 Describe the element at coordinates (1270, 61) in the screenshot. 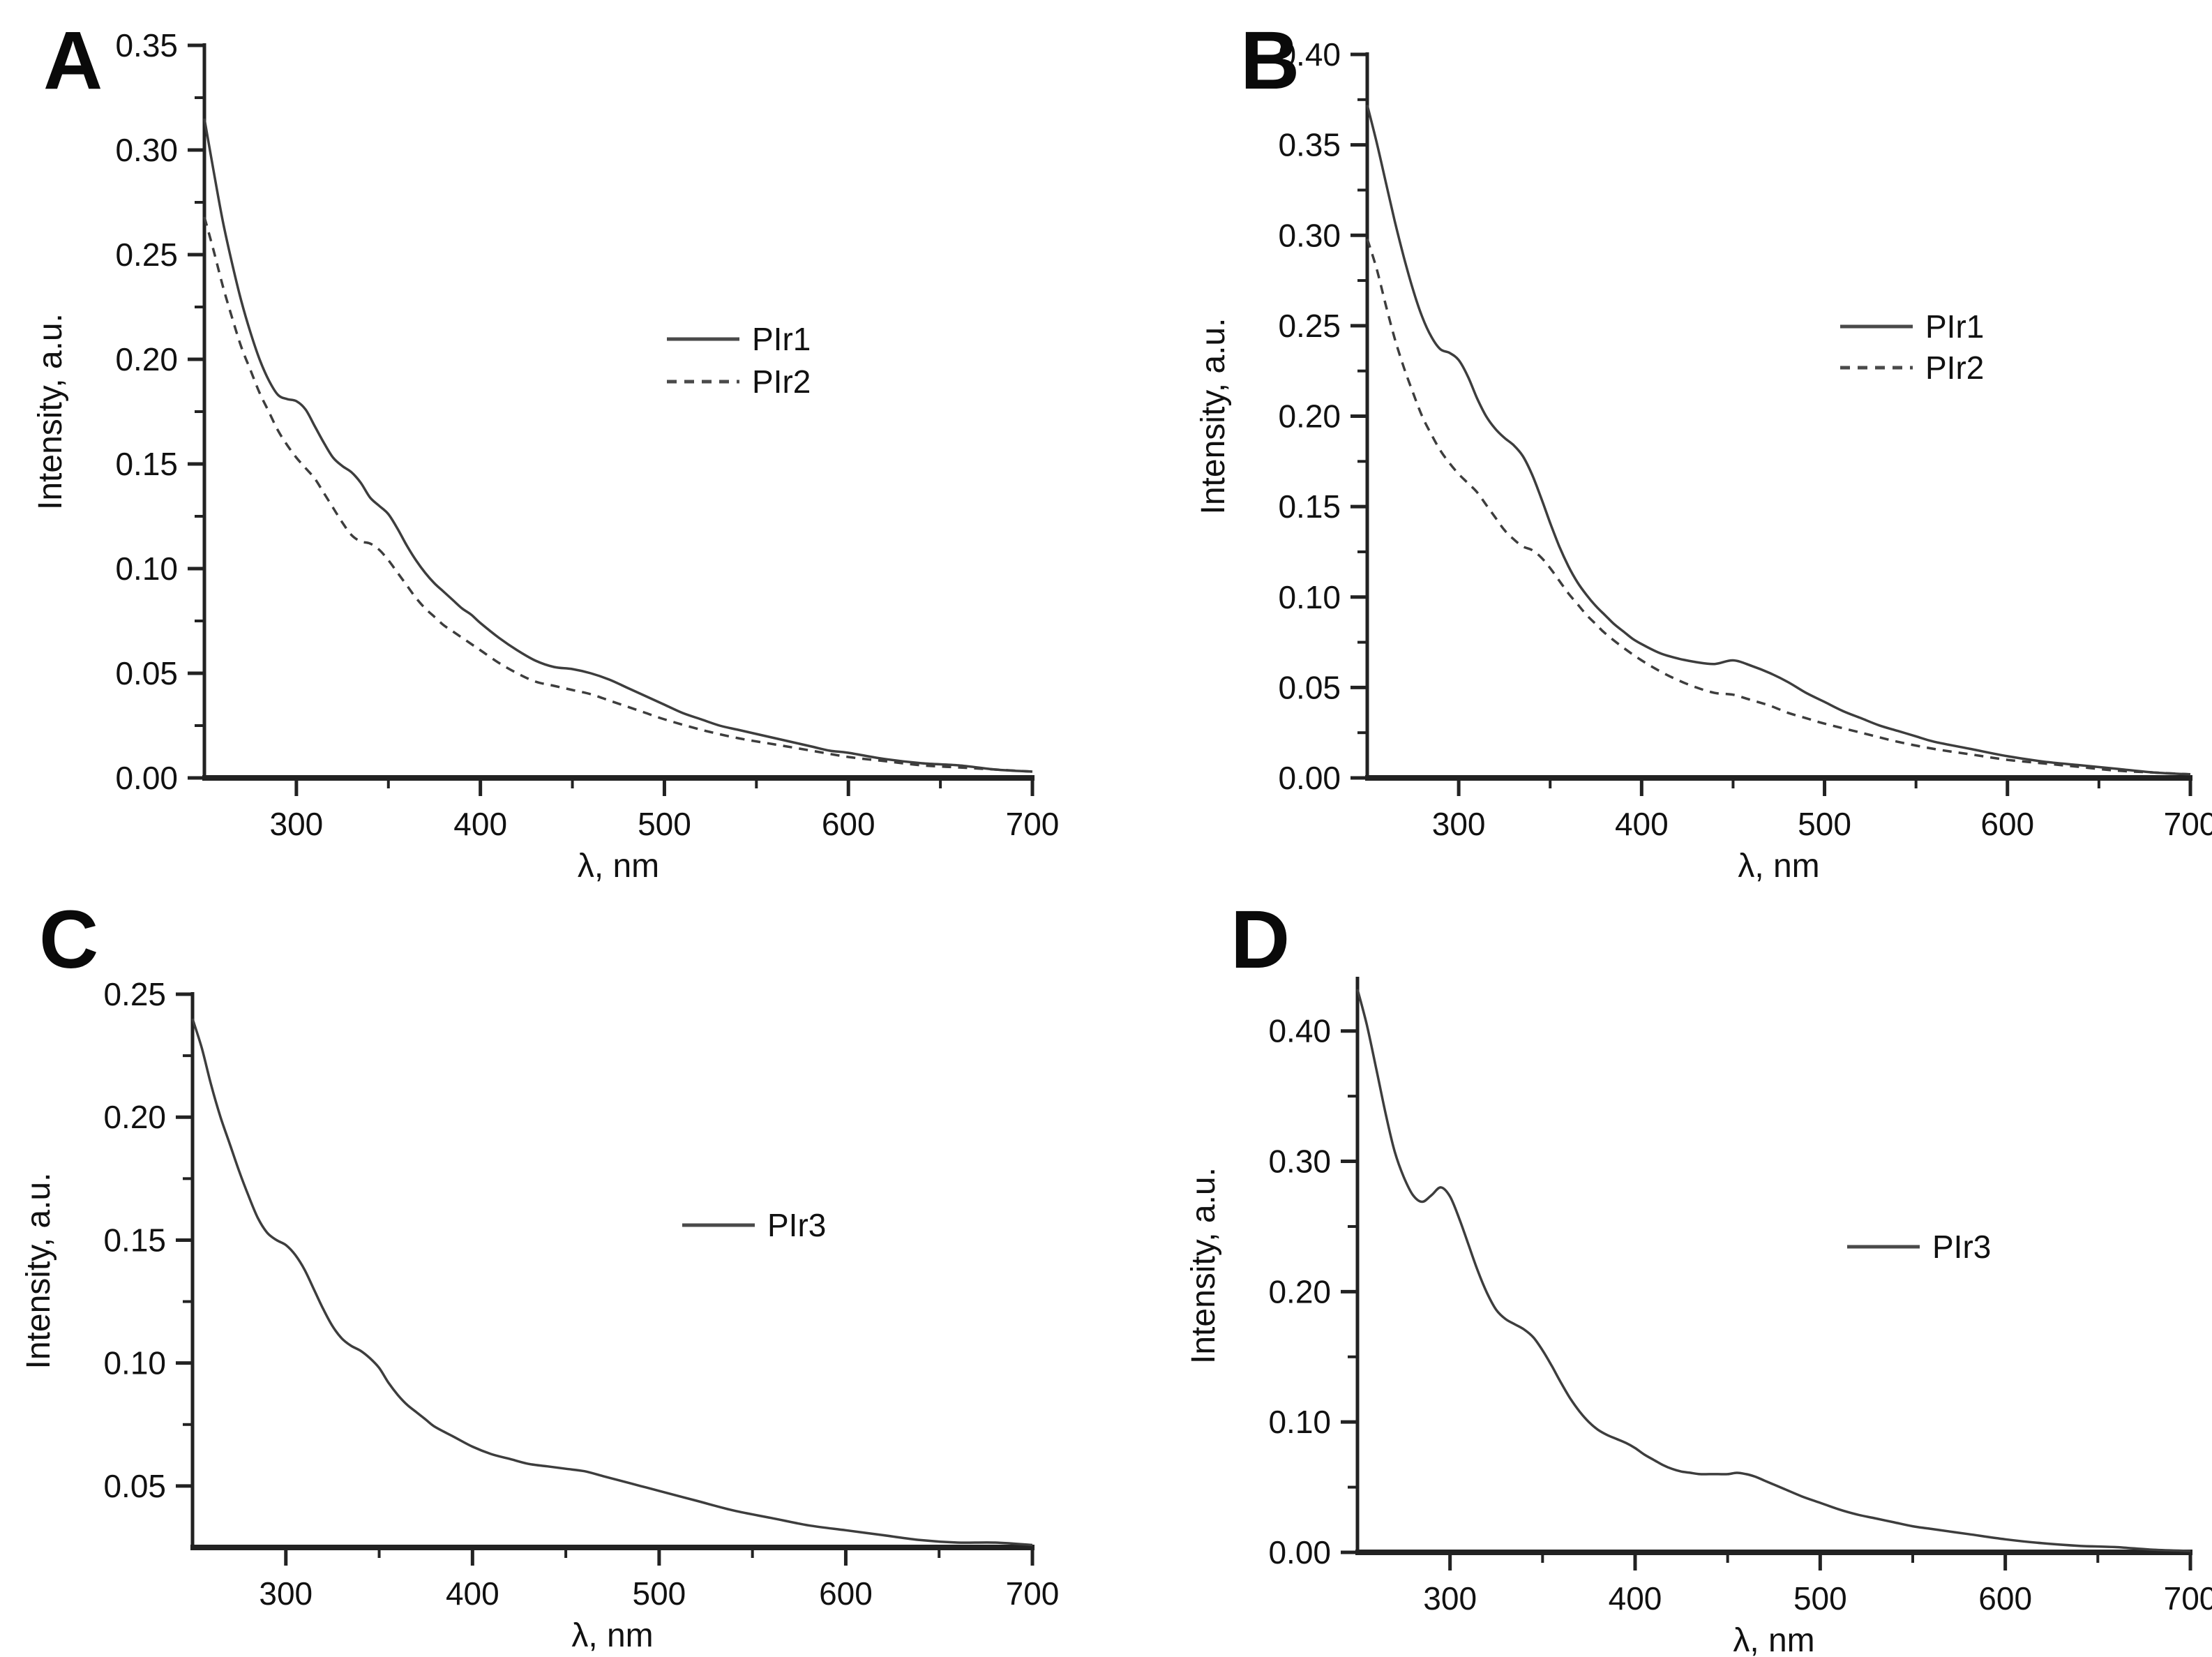

I see `panel-letter-b: B` at that location.